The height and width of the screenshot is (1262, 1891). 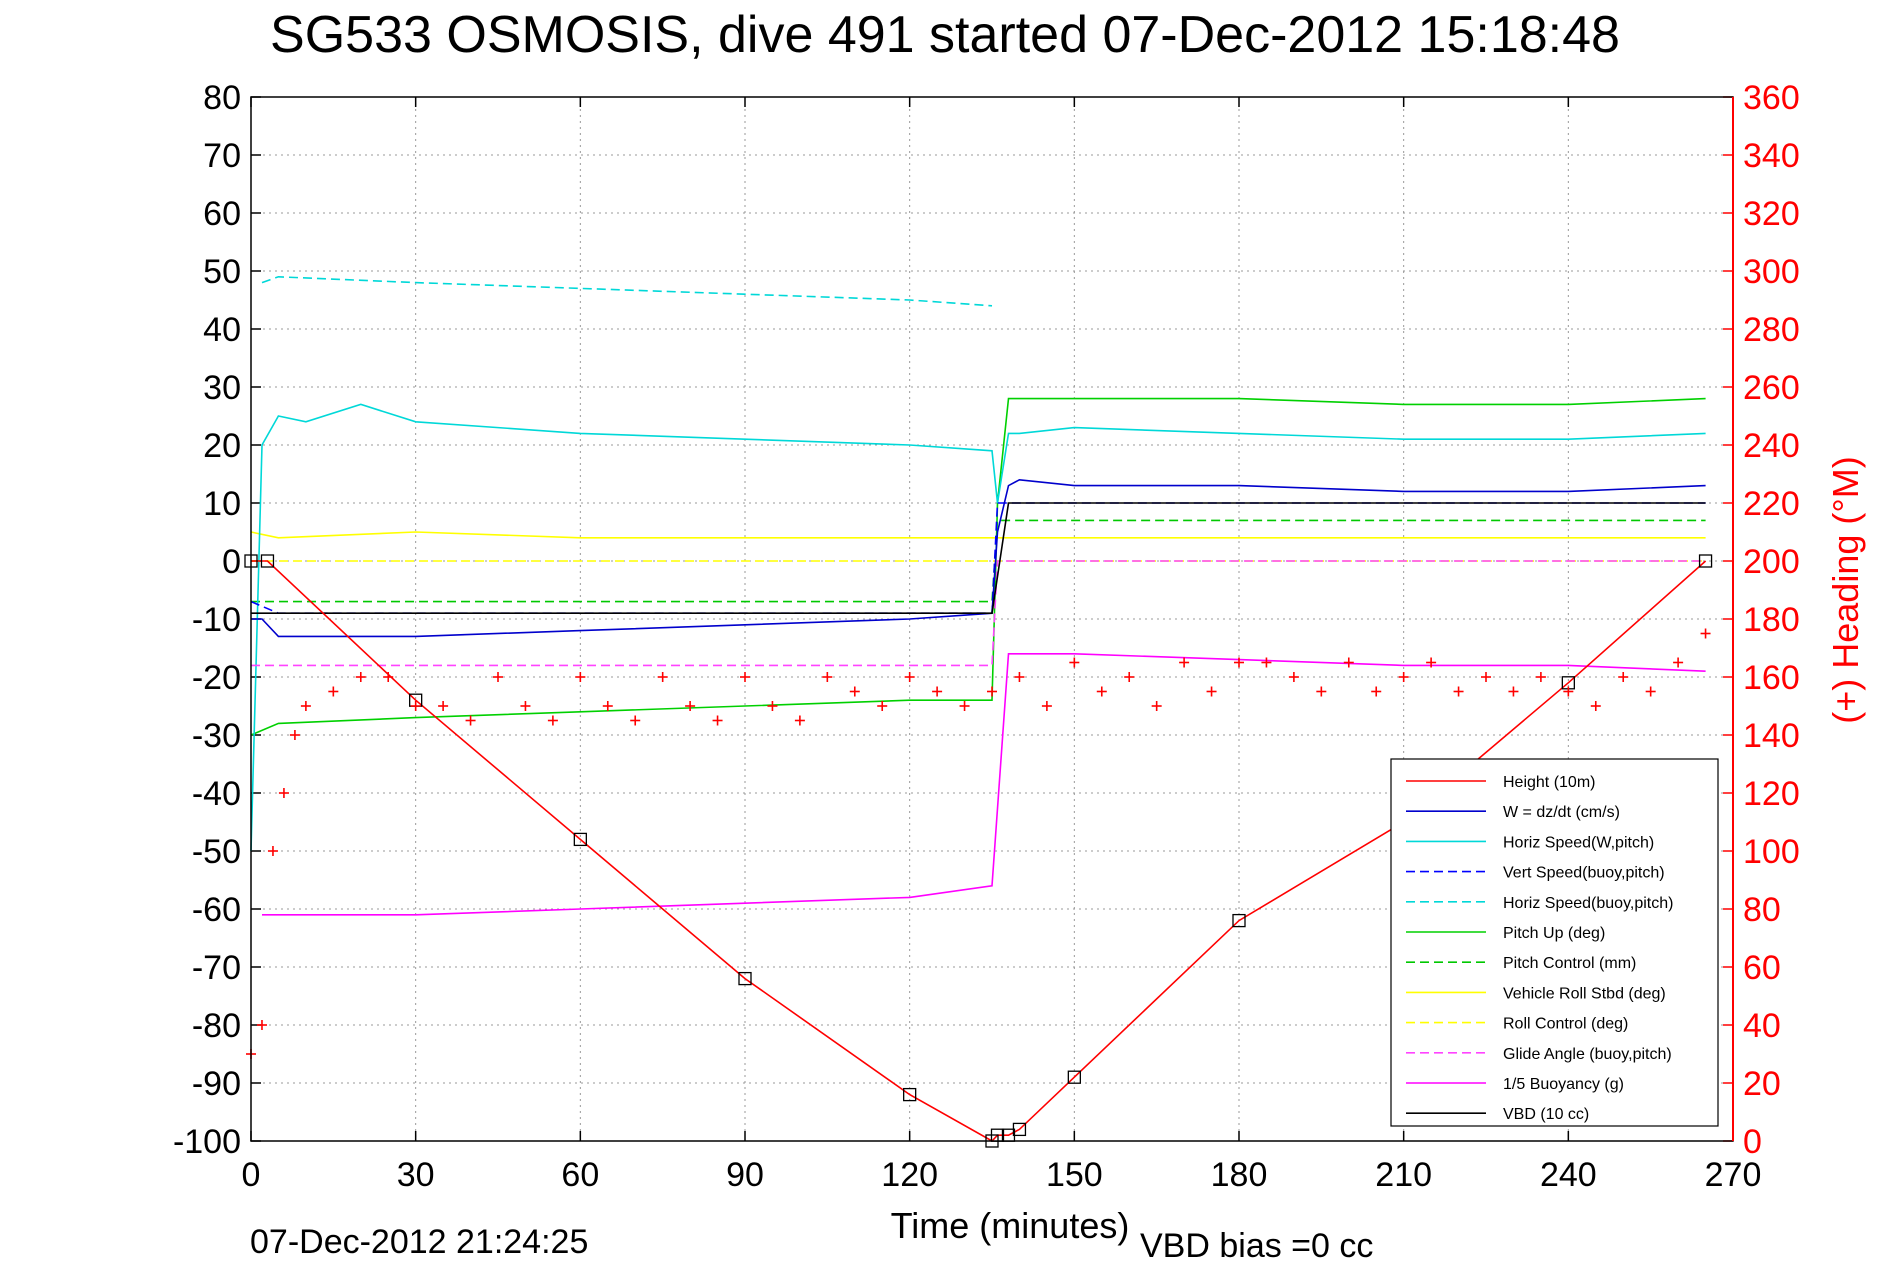 I want to click on x-axis-label: Time (minutes), so click(x=1010, y=1225).